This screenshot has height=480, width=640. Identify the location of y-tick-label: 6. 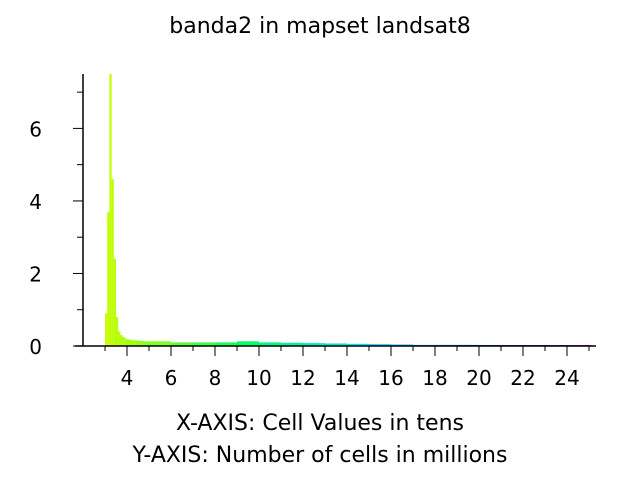
(35, 129).